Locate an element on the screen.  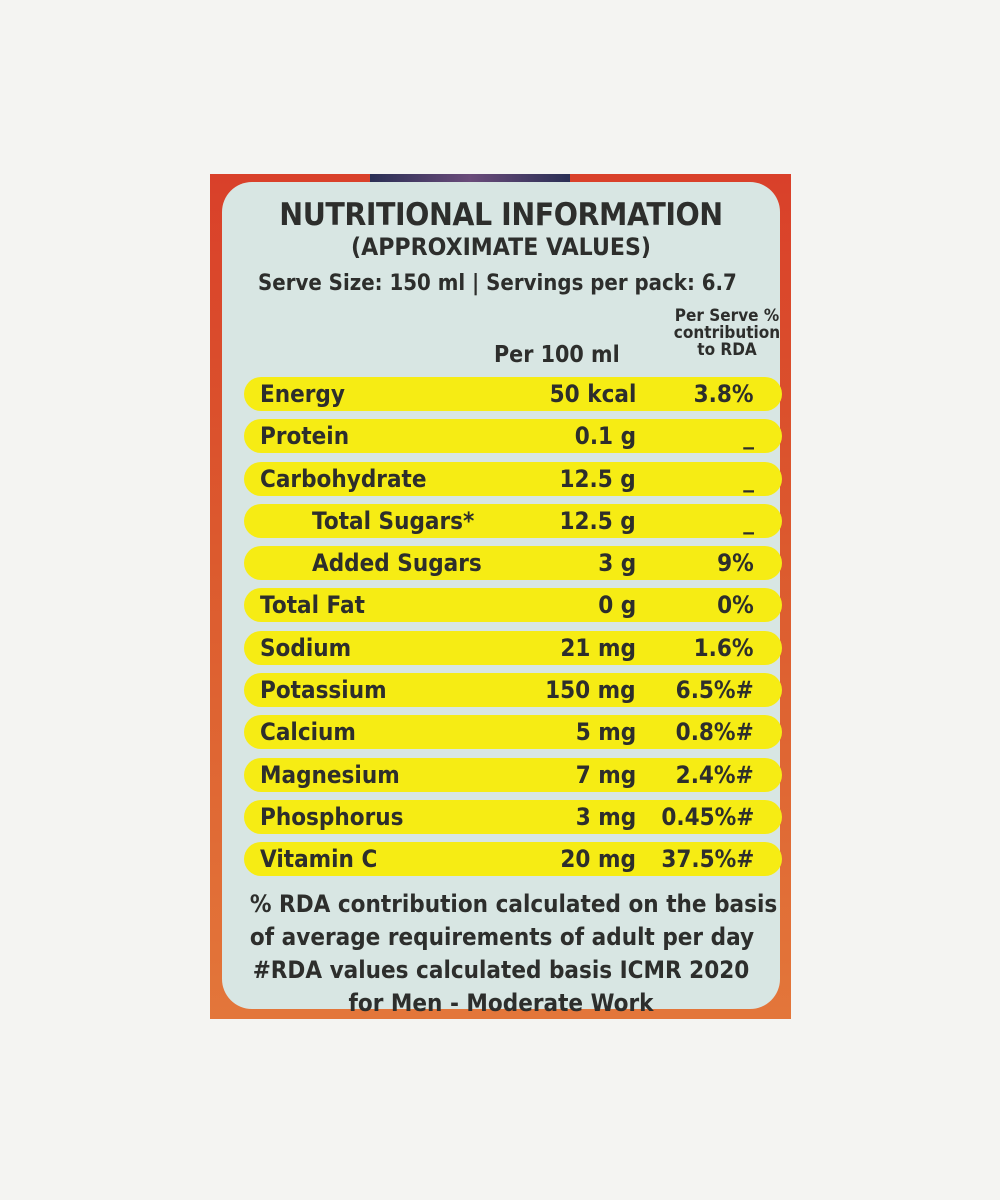
nutrient-row-total-fat: Total Fat 0 g 0% is located at coordinates (513, 605).